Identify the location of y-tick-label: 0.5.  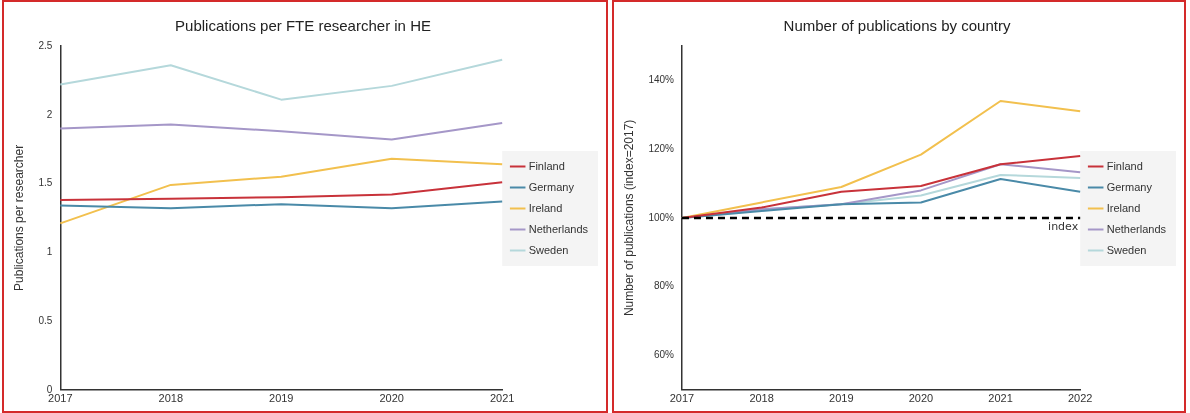
(45, 320).